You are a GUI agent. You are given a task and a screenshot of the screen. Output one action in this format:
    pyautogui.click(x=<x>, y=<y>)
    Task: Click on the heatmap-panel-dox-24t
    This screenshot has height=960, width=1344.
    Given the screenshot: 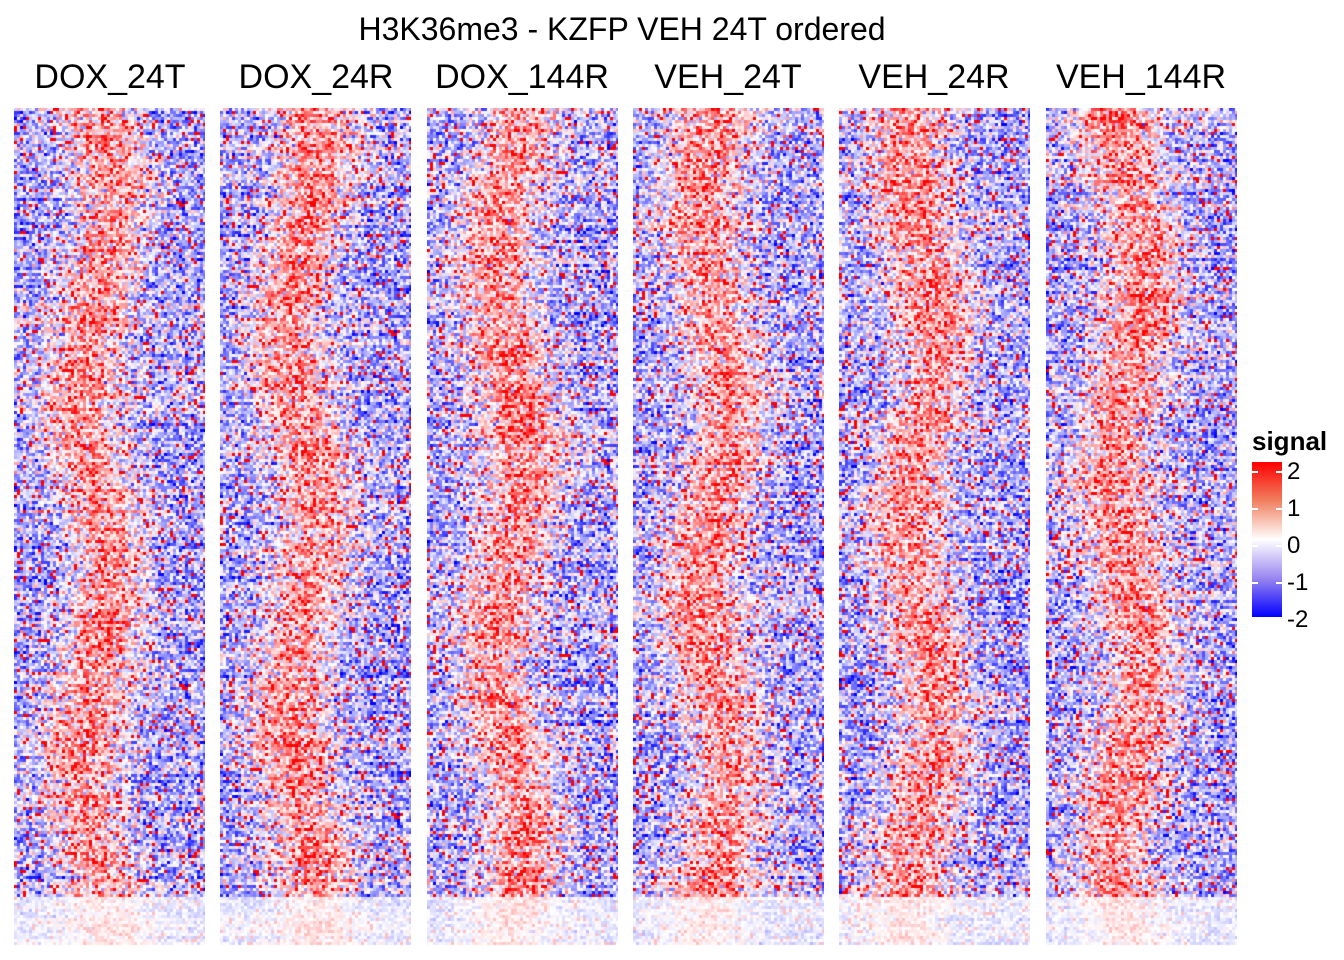 What is the action you would take?
    pyautogui.click(x=109, y=527)
    